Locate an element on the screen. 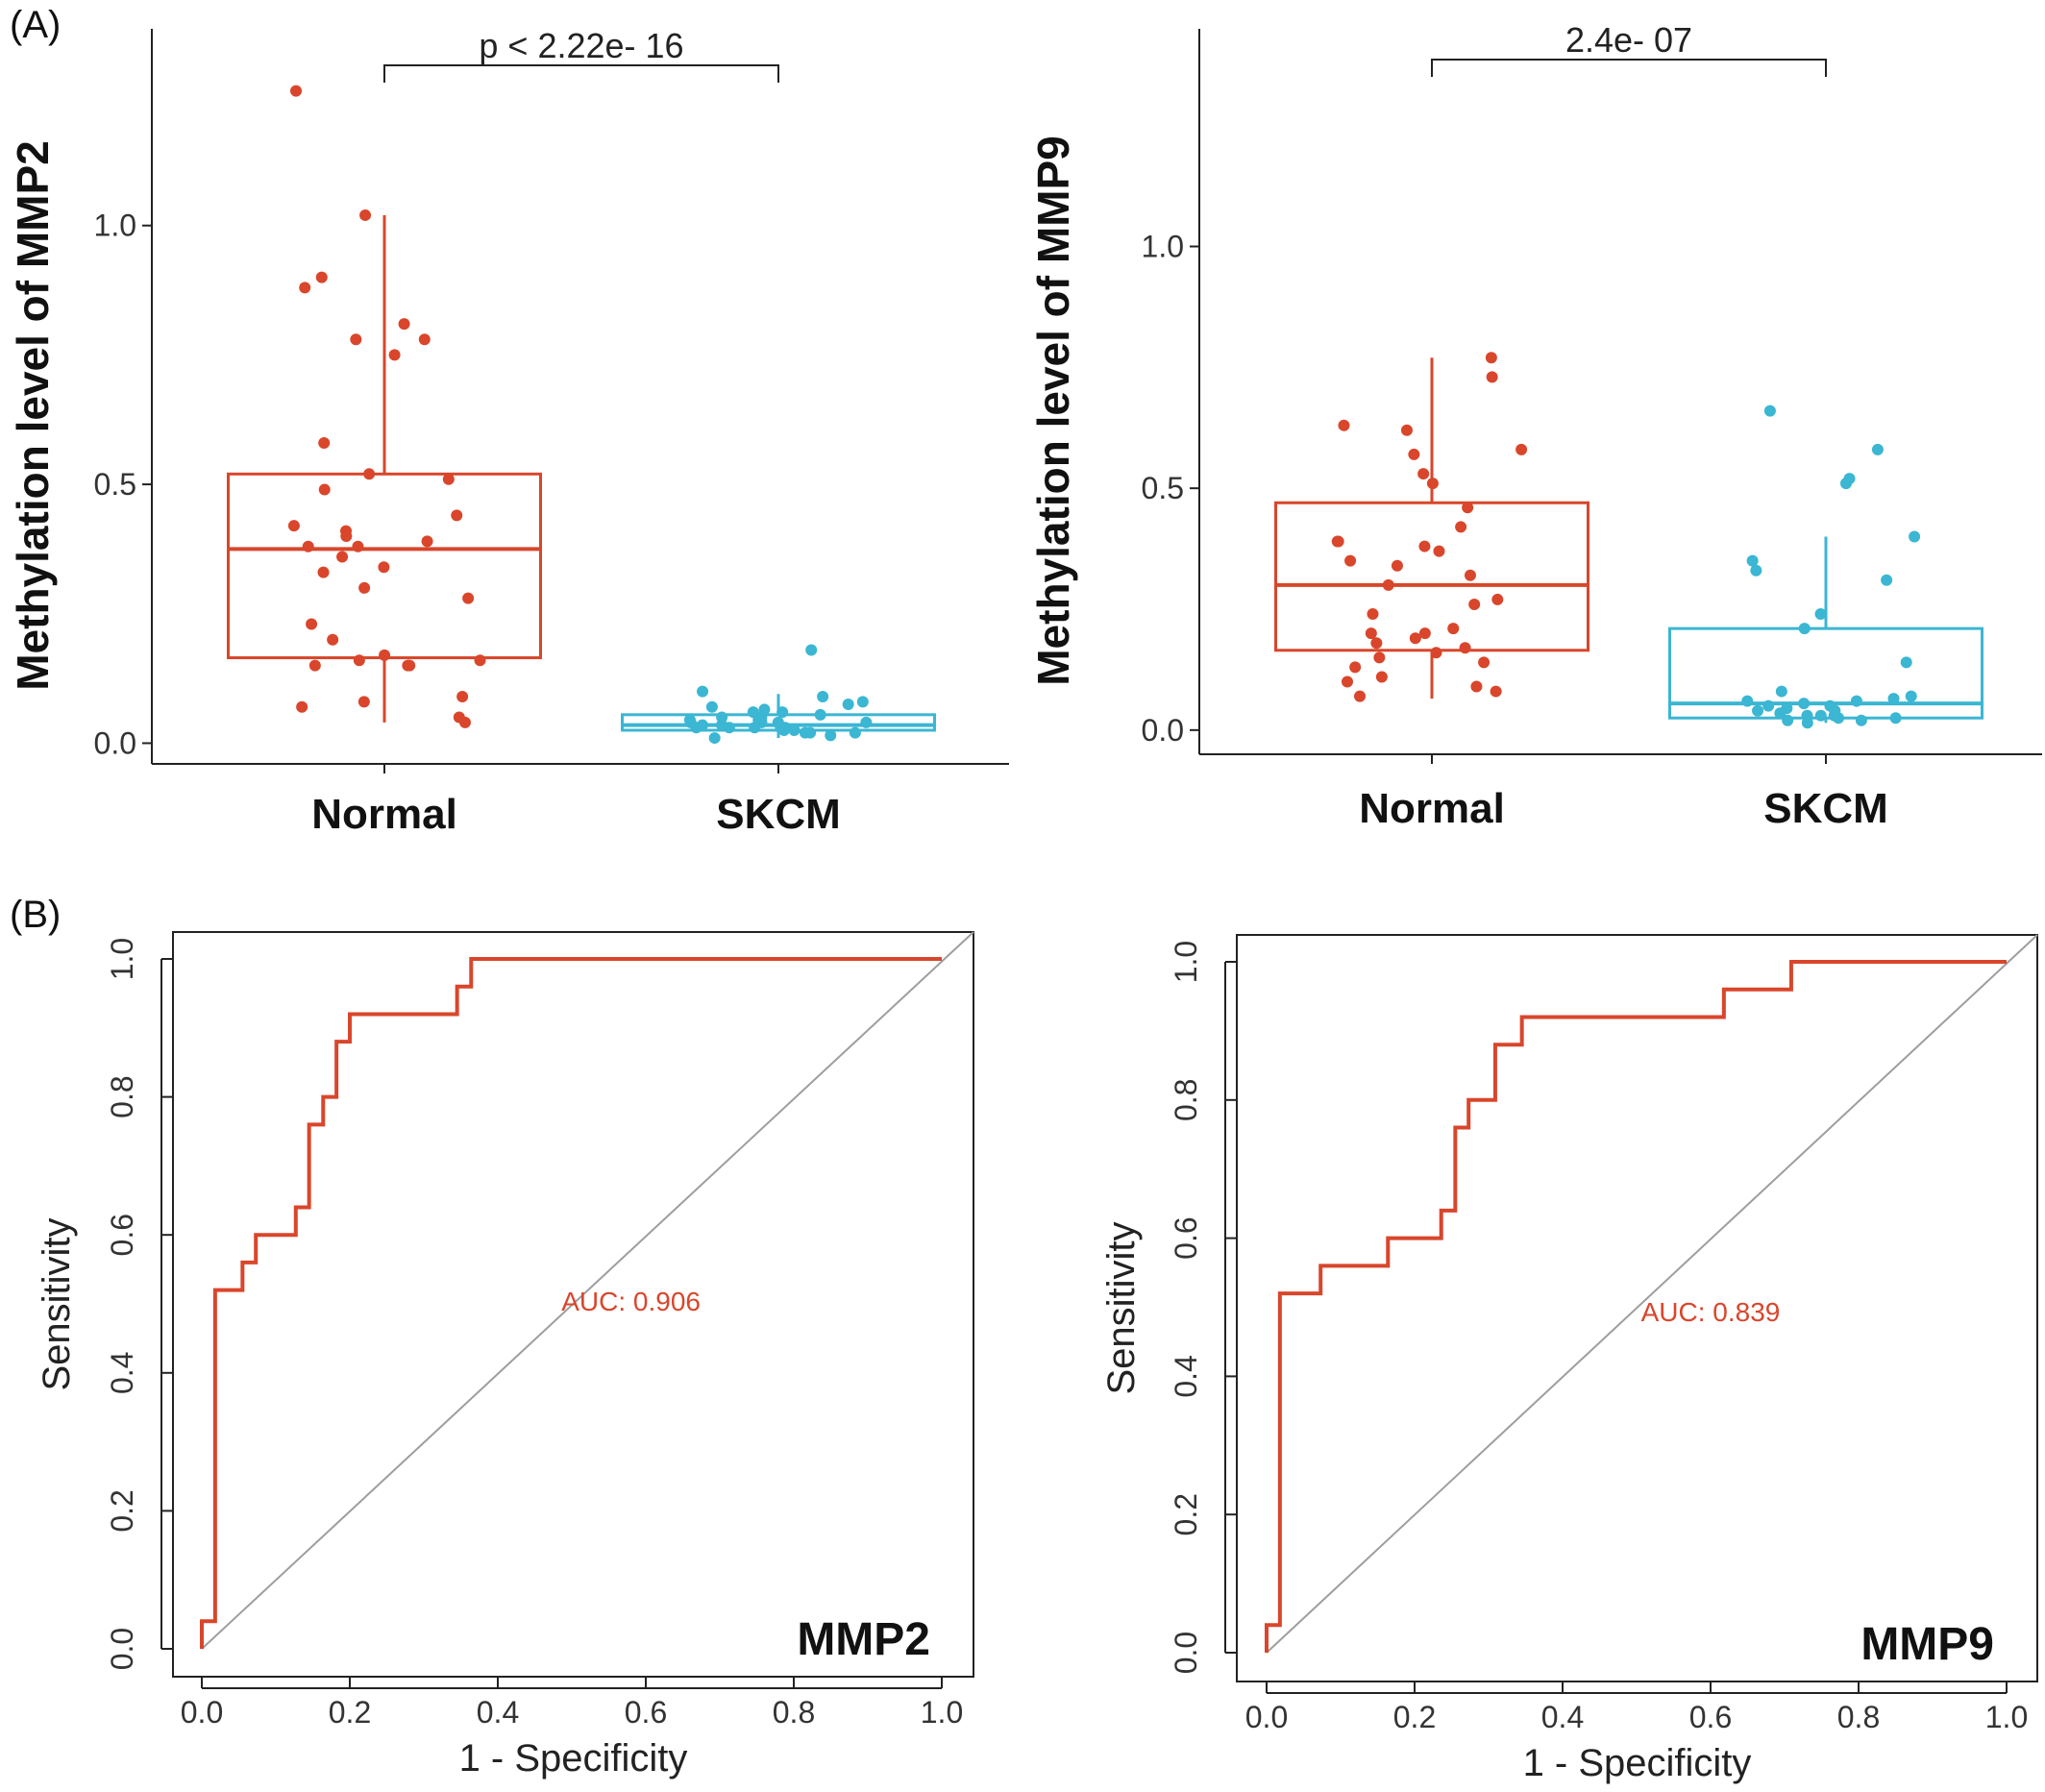 The height and width of the screenshot is (1792, 2045). x-tick-label: 0.8 is located at coordinates (1859, 1717).